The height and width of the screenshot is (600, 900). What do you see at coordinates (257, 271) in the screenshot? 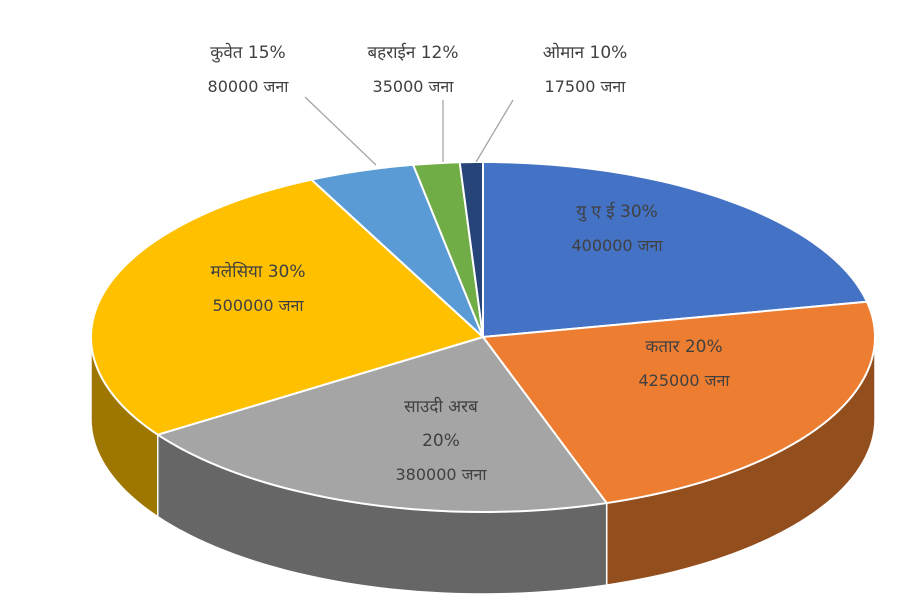
I see `data-label-name: मलेसिया 30%` at bounding box center [257, 271].